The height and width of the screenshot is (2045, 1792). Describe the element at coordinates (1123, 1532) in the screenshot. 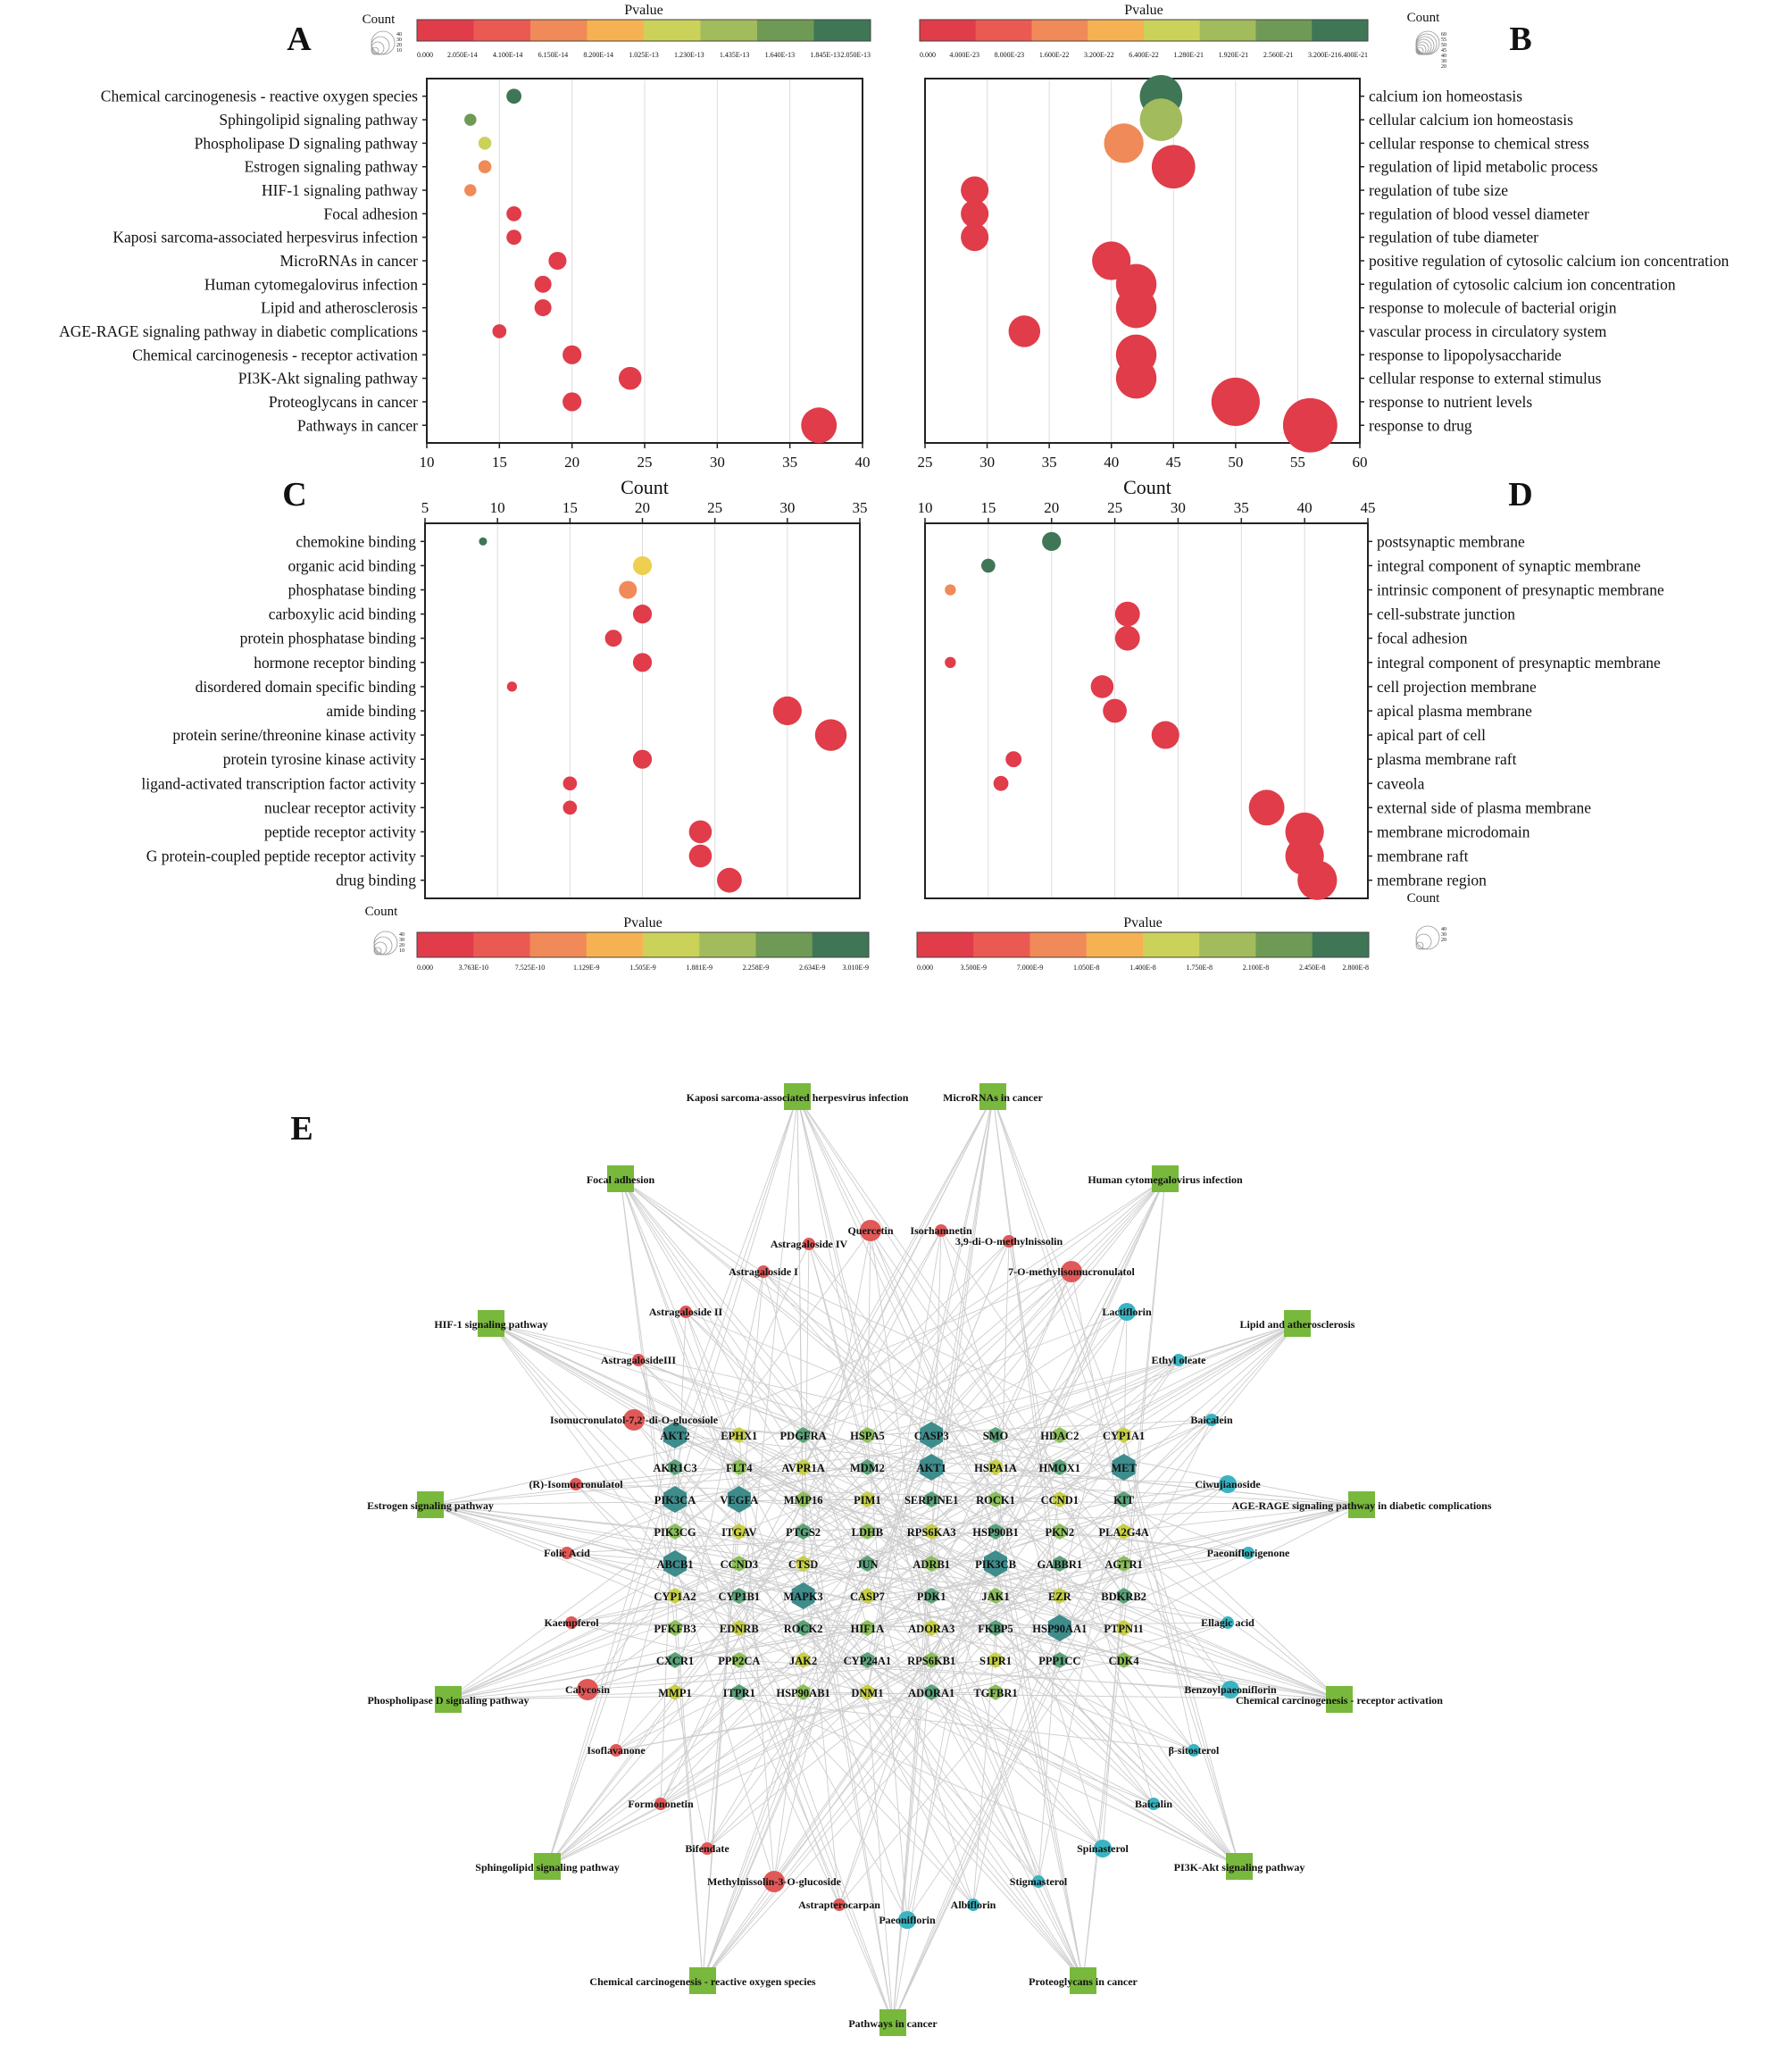

I see `target-label: PLA2G4A` at that location.